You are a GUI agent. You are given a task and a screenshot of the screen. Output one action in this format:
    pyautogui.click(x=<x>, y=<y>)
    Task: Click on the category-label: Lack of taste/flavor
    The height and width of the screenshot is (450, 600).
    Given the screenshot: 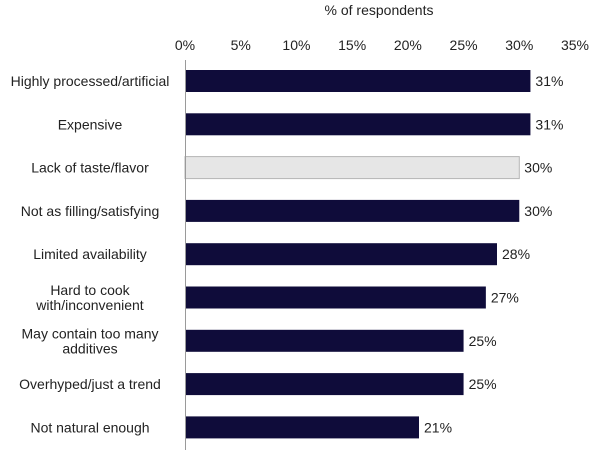 What is the action you would take?
    pyautogui.click(x=90, y=168)
    